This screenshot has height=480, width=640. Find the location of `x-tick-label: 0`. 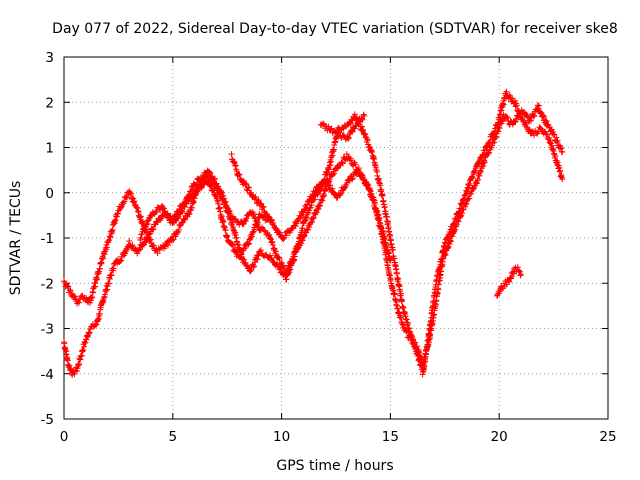

x-tick-label: 0 is located at coordinates (64, 437).